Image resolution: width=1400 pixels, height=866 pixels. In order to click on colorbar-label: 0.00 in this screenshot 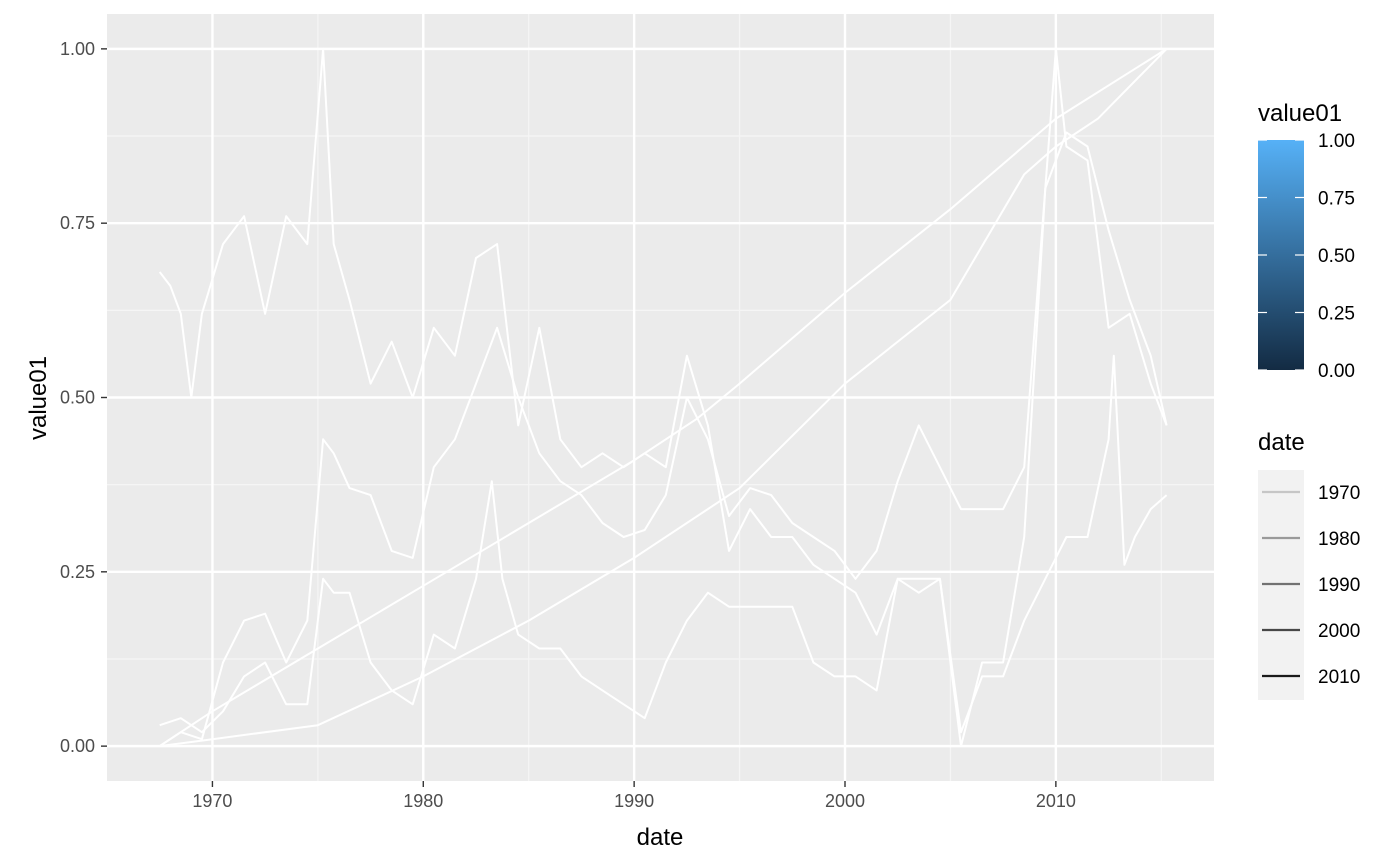, I will do `click(1336, 371)`.